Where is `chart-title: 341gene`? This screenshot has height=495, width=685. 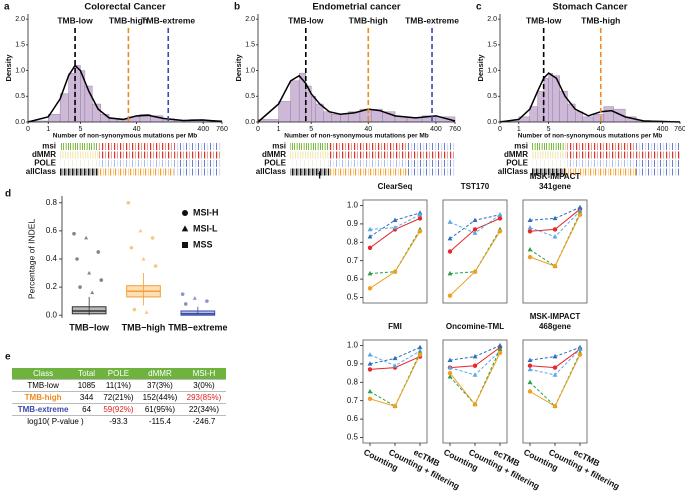 chart-title: 341gene is located at coordinates (555, 186).